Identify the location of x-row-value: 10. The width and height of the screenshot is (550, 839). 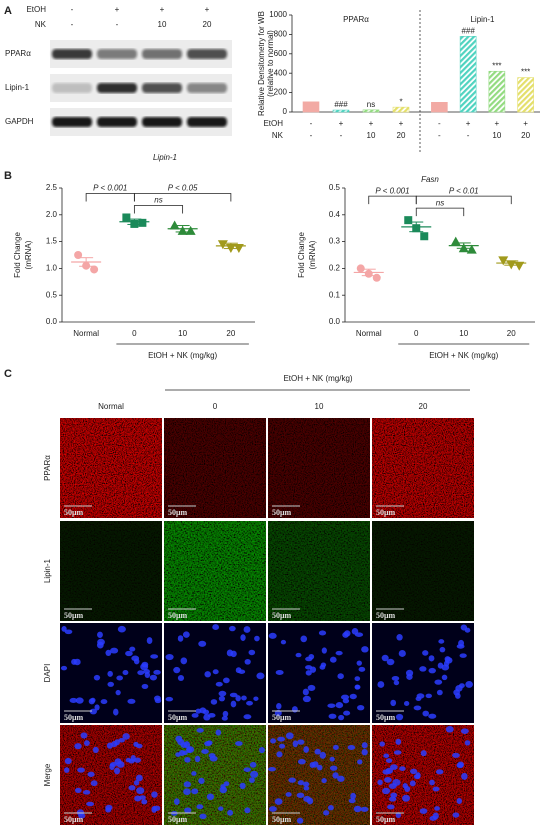
(496, 135).